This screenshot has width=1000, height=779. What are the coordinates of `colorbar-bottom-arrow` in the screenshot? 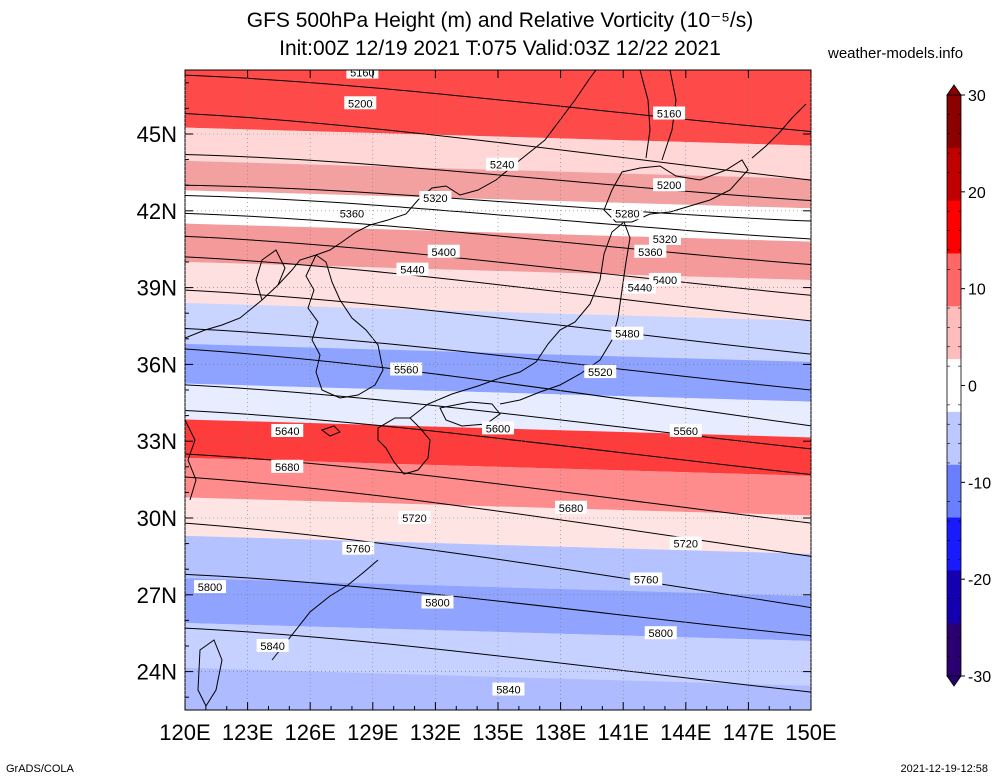 It's located at (954, 681).